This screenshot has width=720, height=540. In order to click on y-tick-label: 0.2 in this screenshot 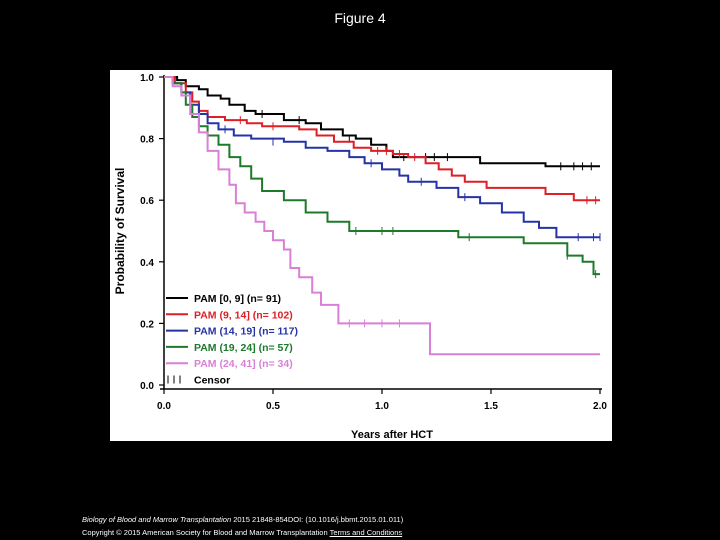, I will do `click(147, 324)`.